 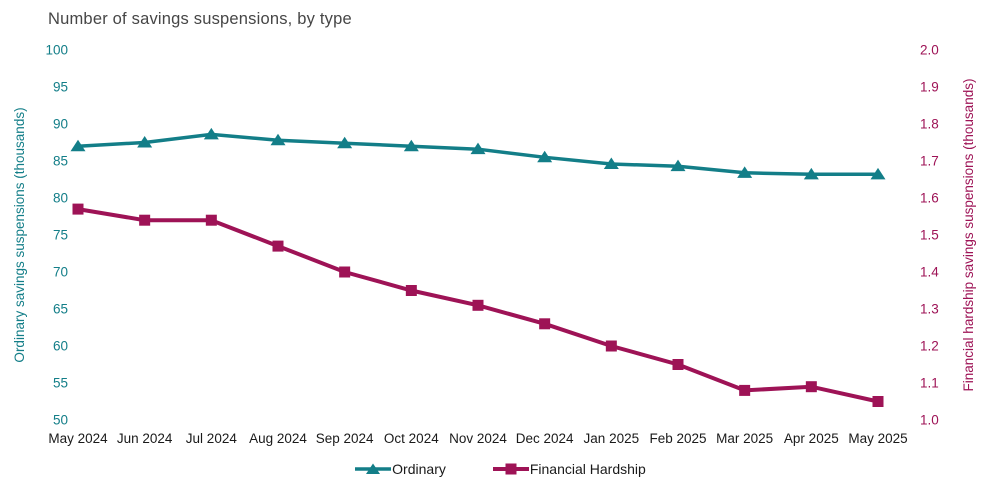 What do you see at coordinates (929, 50) in the screenshot?
I see `right-axis-tick-label: 2.0` at bounding box center [929, 50].